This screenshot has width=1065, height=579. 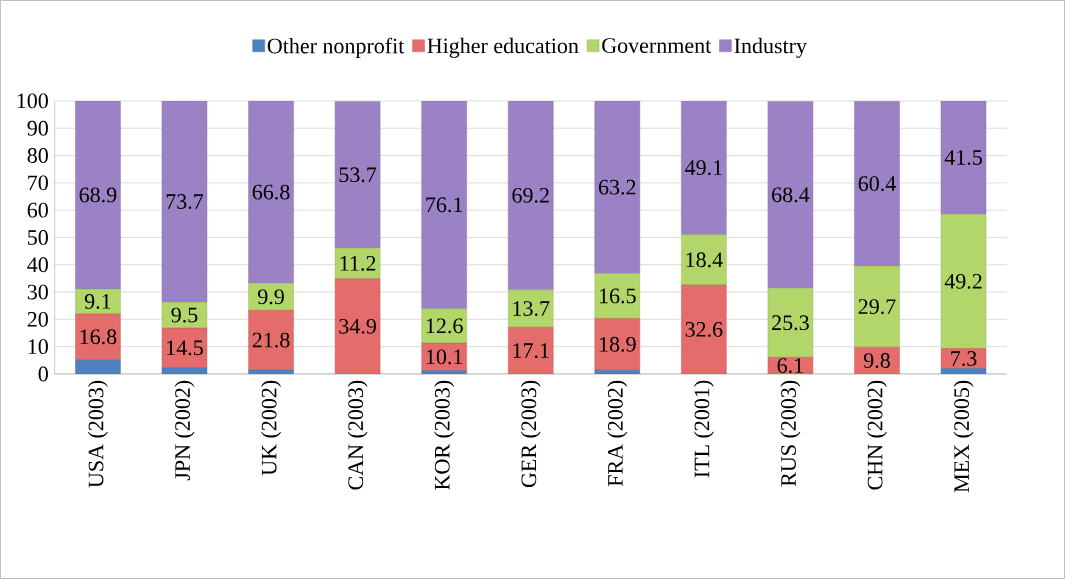 What do you see at coordinates (770, 47) in the screenshot?
I see `legend-label: Industry` at bounding box center [770, 47].